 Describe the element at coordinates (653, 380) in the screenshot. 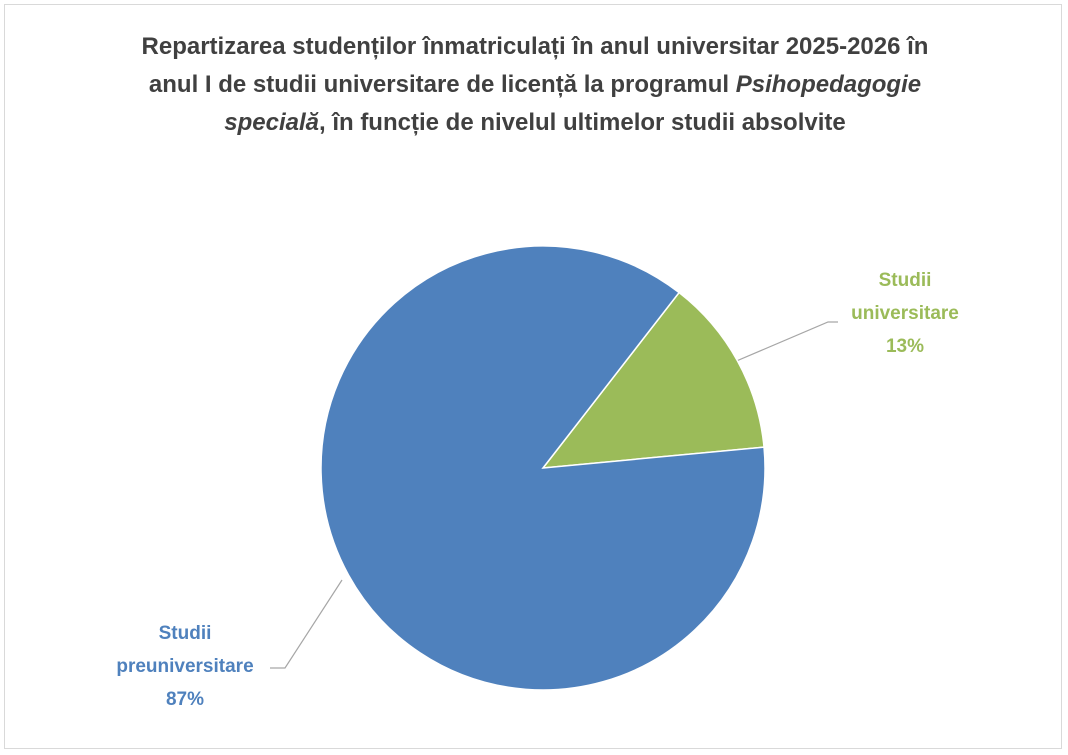

I see `pie-slice` at that location.